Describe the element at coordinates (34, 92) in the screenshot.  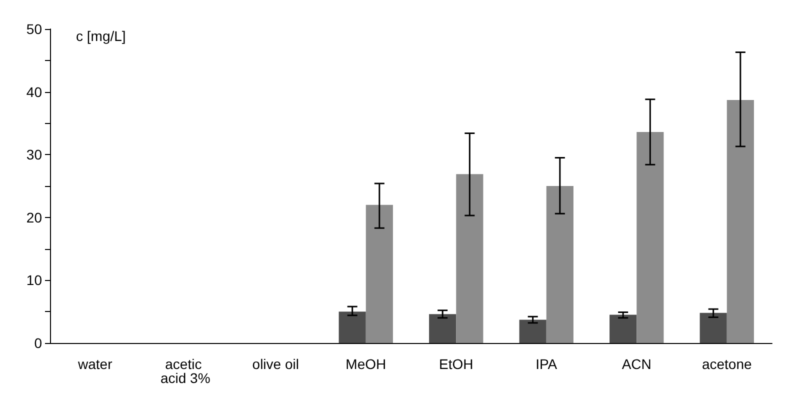
I see `y-tick-label: 40` at that location.